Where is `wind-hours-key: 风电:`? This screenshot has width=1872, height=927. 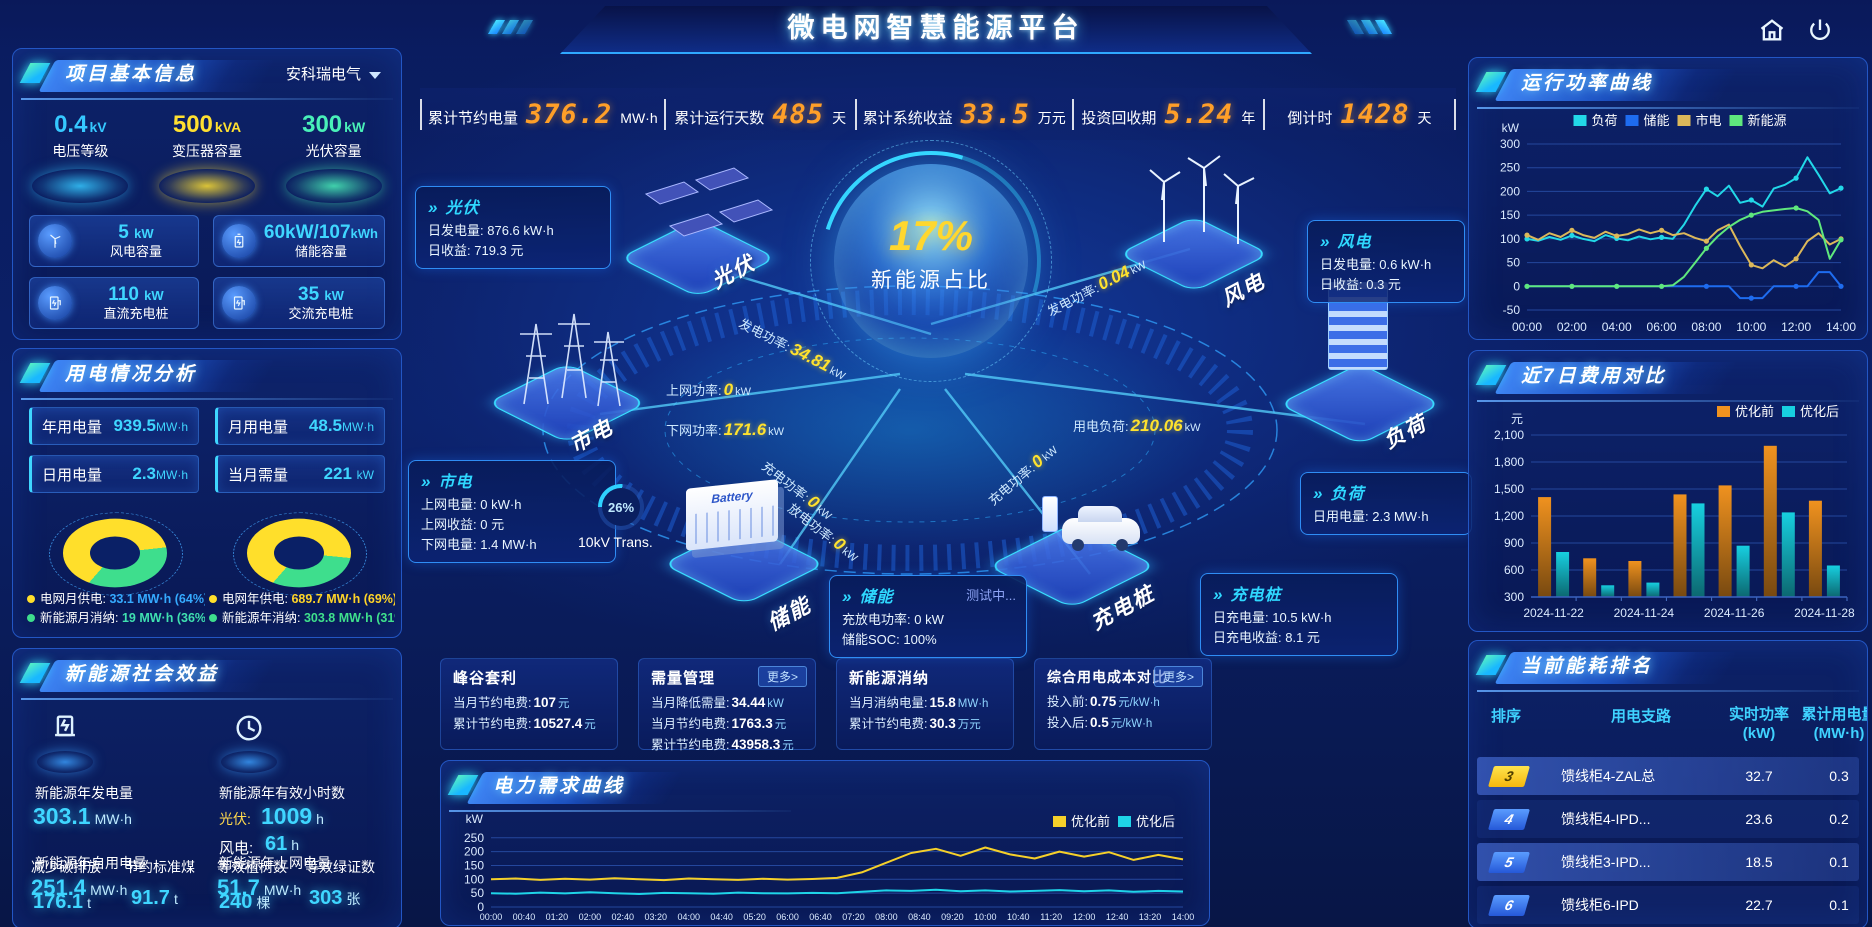
wind-hours-key: 风电: is located at coordinates (236, 848).